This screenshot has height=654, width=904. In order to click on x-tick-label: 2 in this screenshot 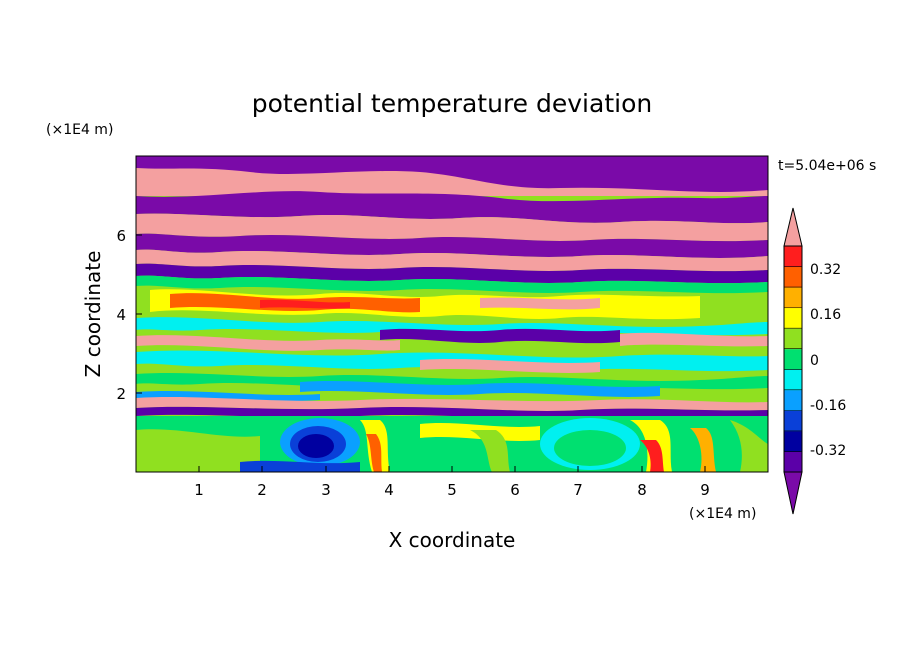, I will do `click(262, 490)`.